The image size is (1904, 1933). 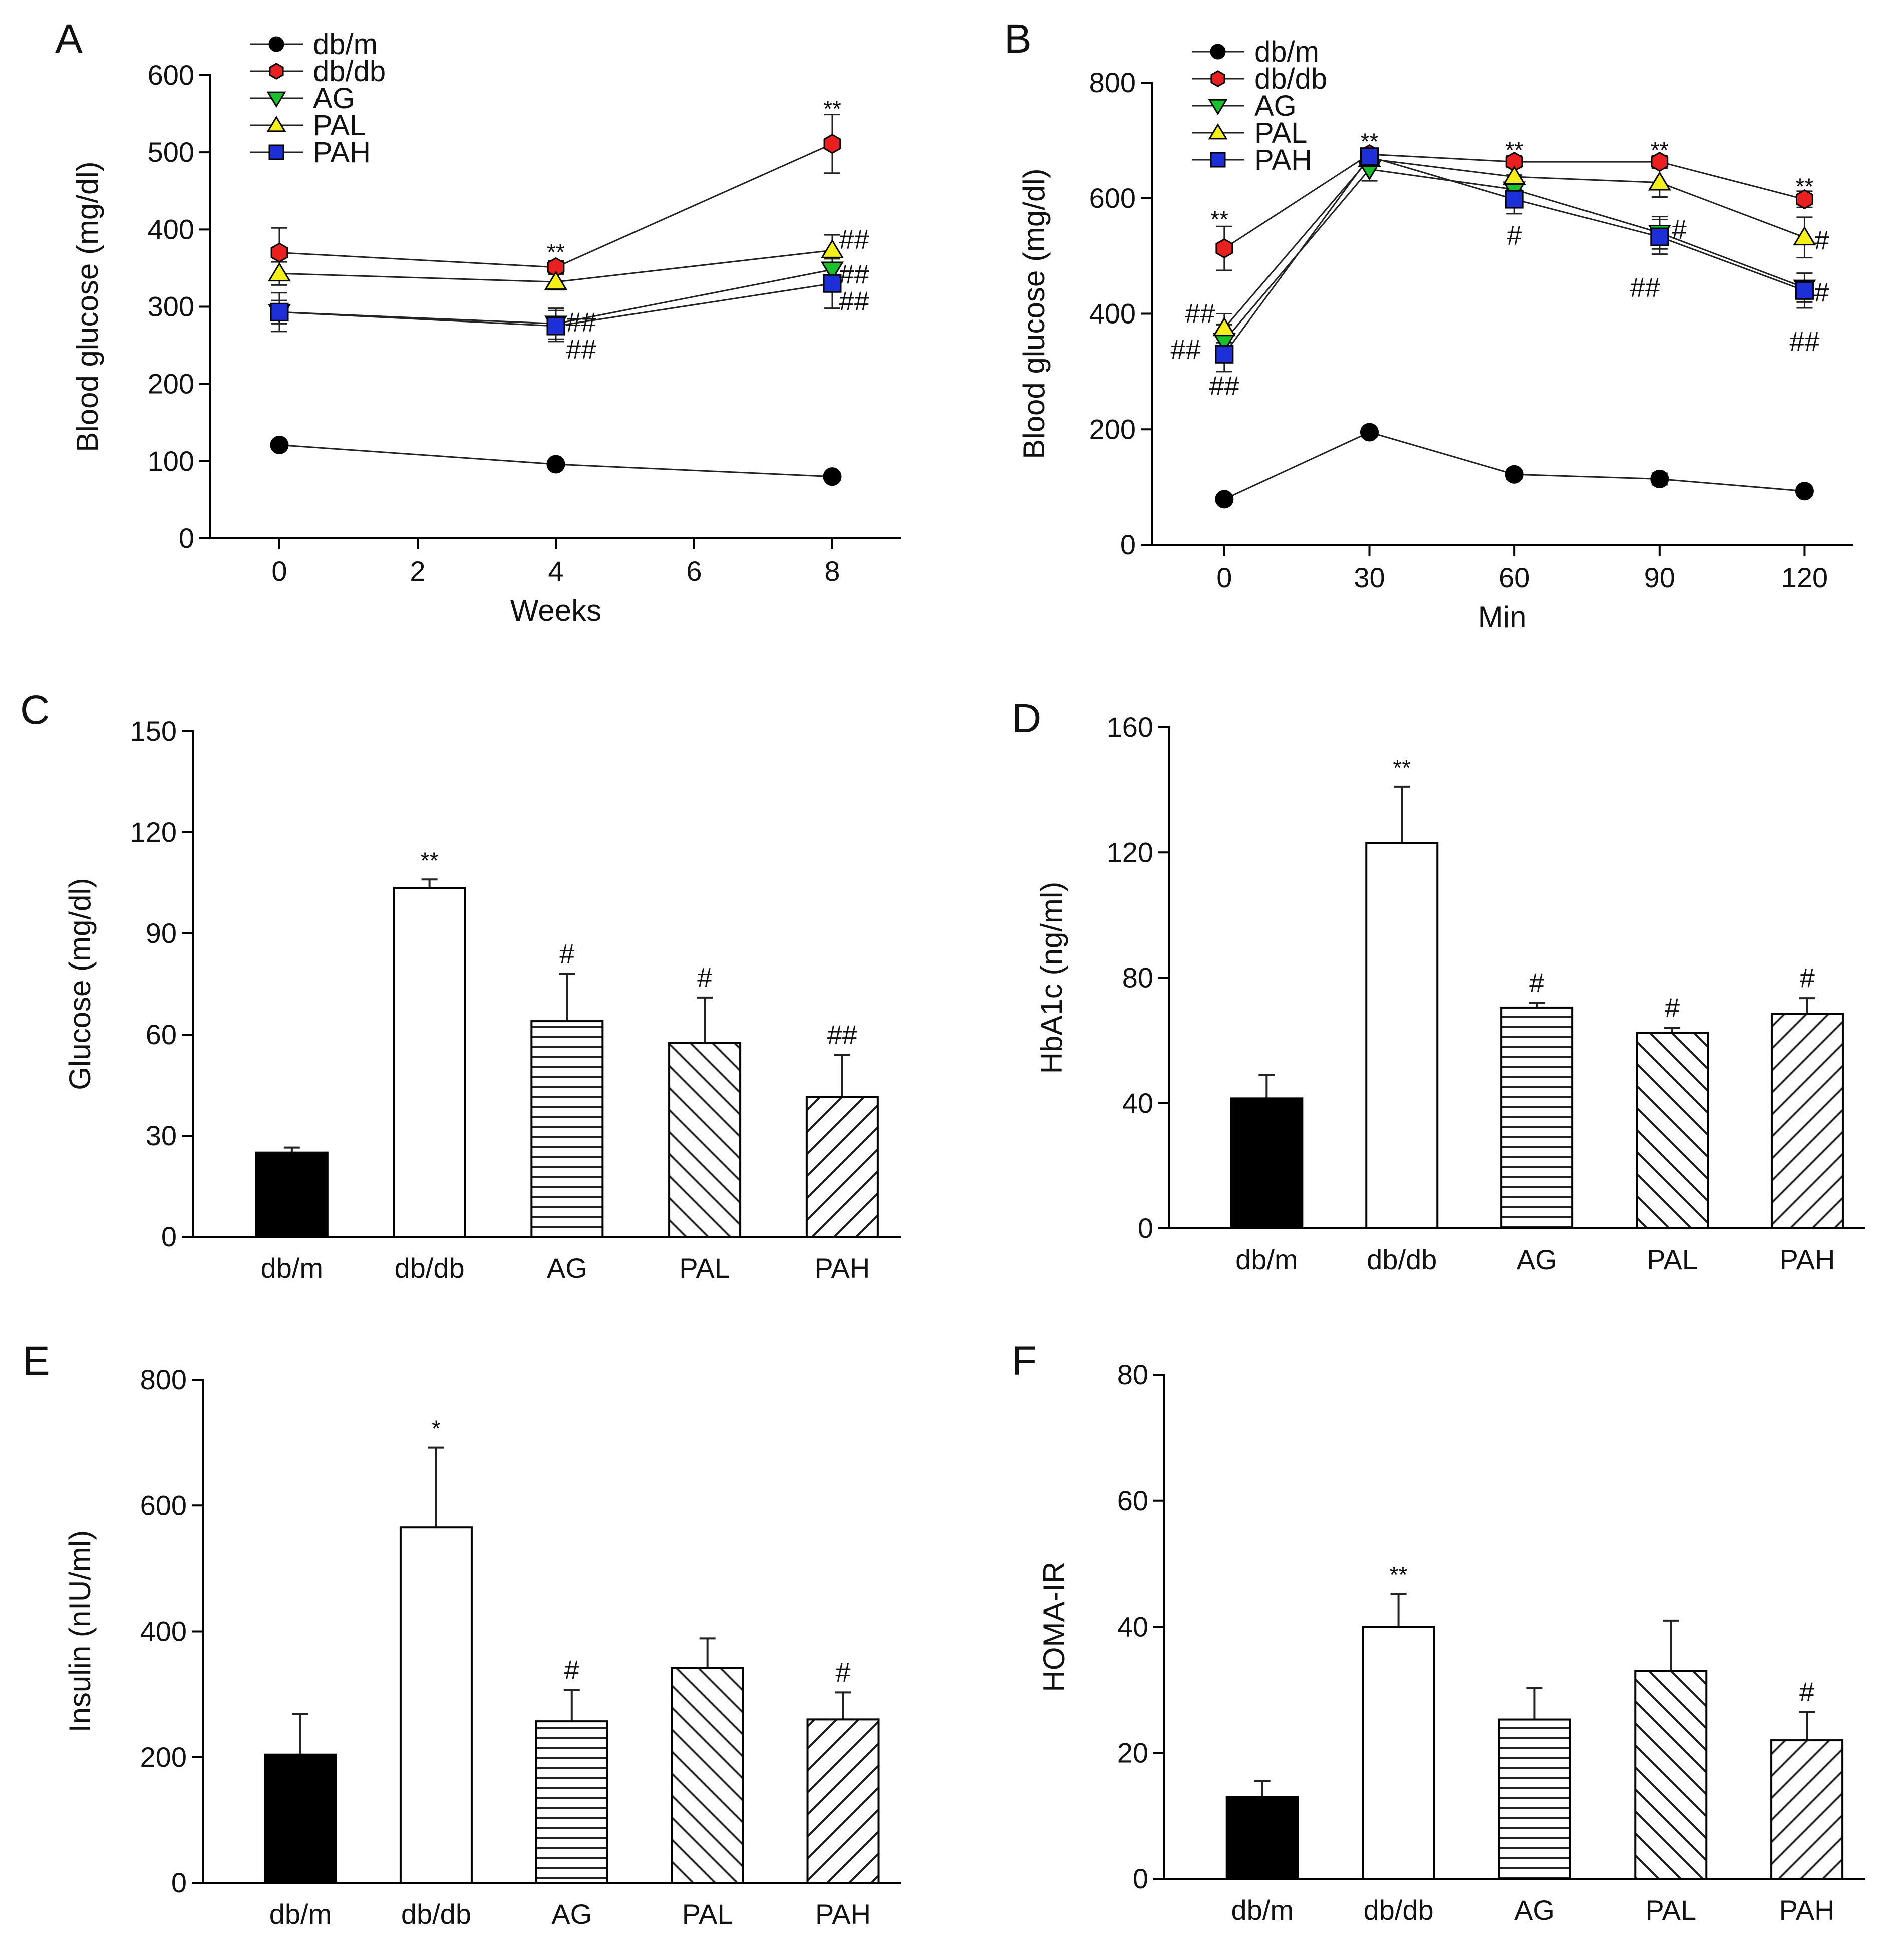 What do you see at coordinates (153, 731) in the screenshot?
I see `y-tick-label: 150` at bounding box center [153, 731].